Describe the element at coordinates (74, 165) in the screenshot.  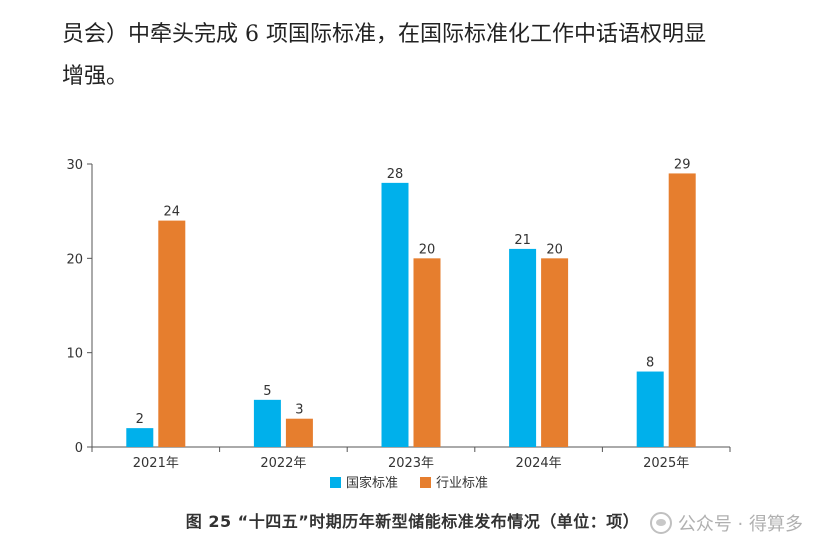
I see `y-tick-label: 30` at that location.